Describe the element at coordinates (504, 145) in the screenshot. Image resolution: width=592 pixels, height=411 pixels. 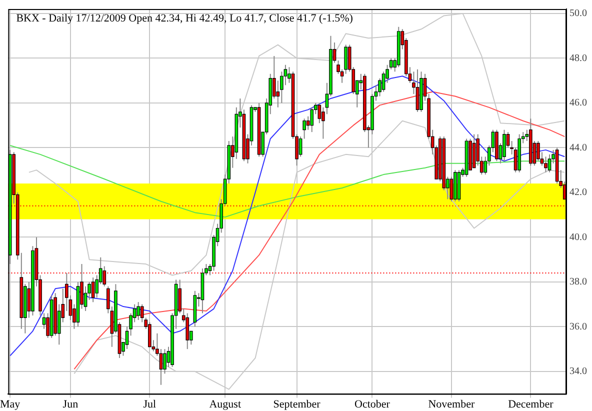
I see `candlestick` at that location.